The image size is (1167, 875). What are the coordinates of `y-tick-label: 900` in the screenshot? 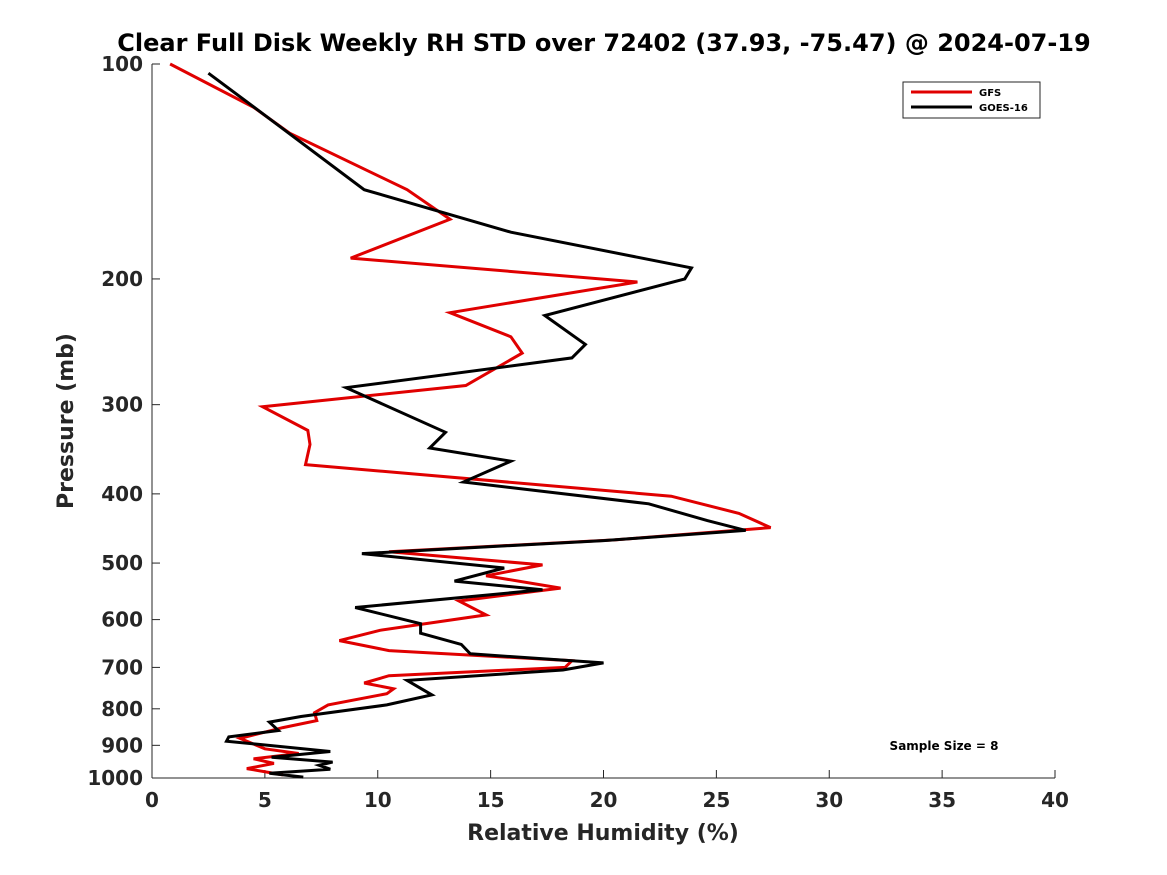 It's located at (122, 745).